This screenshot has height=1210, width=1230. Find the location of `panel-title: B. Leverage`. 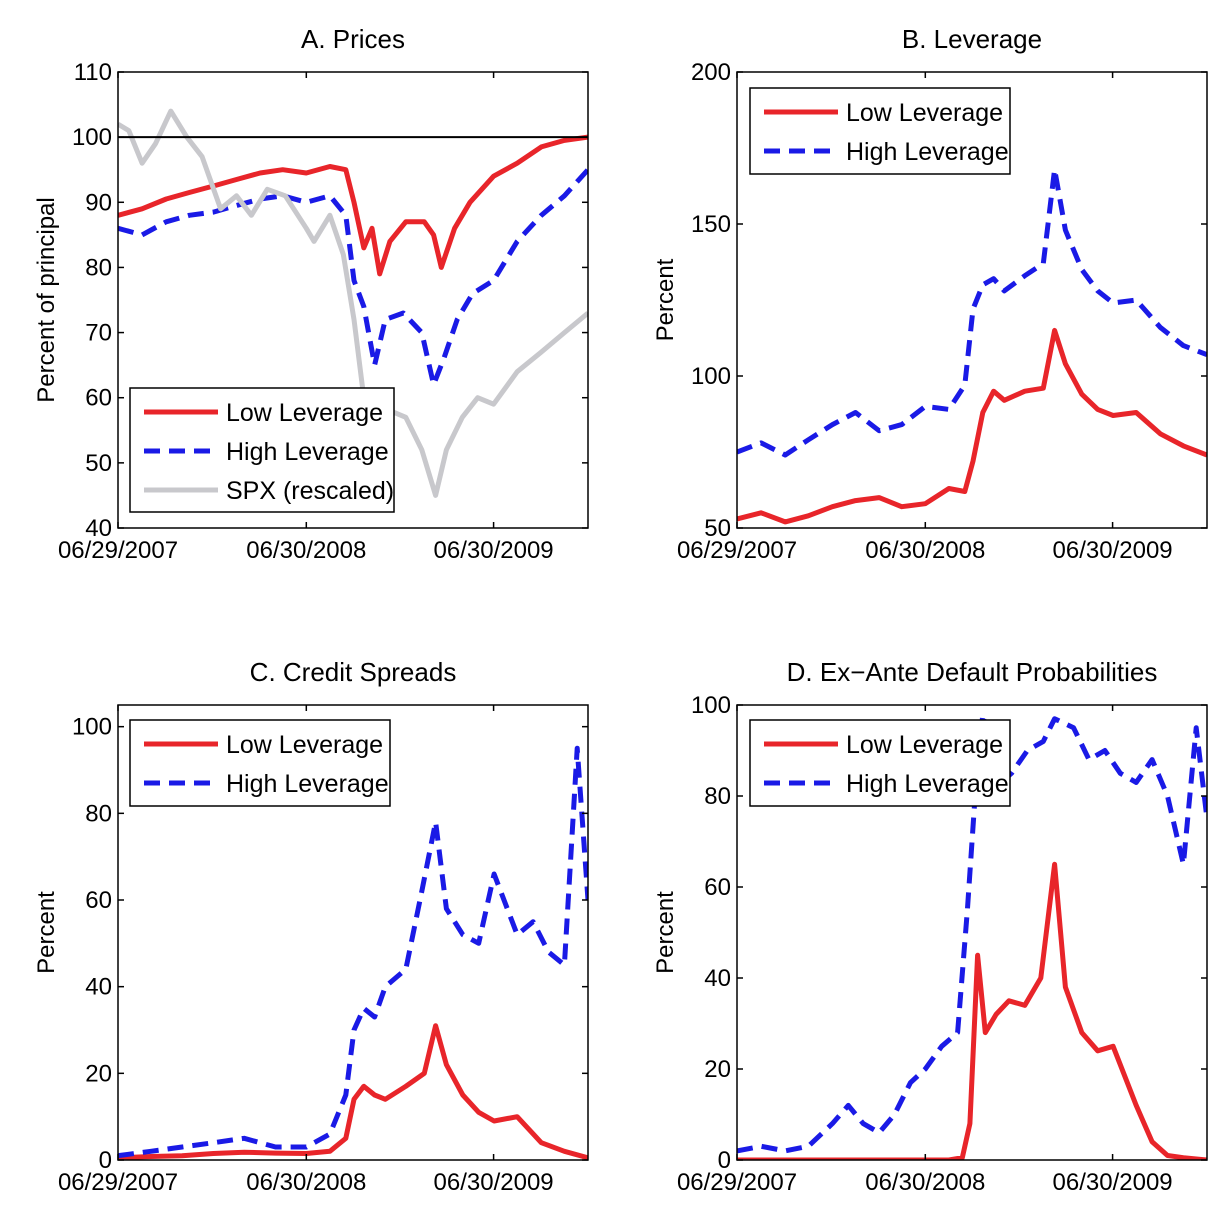

panel-title: B. Leverage is located at coordinates (972, 39).